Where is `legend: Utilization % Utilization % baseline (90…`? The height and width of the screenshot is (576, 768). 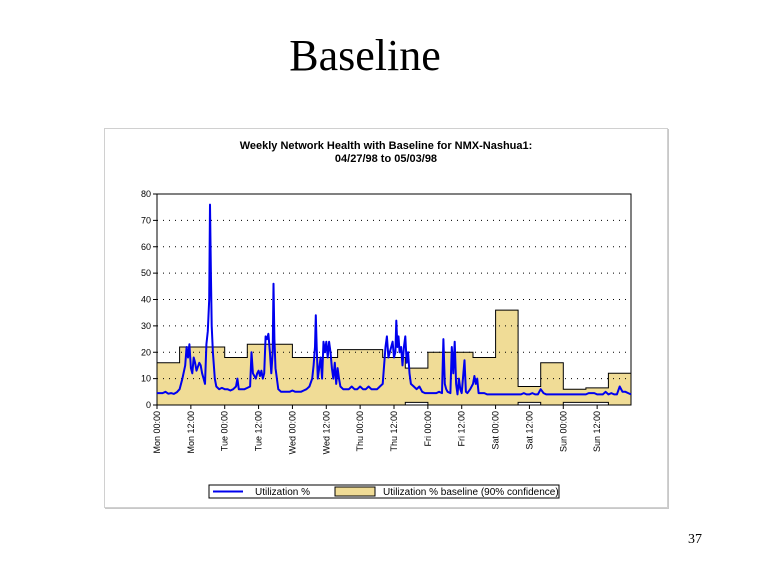
legend: Utilization % Utilization % baseline (90… is located at coordinates (384, 491).